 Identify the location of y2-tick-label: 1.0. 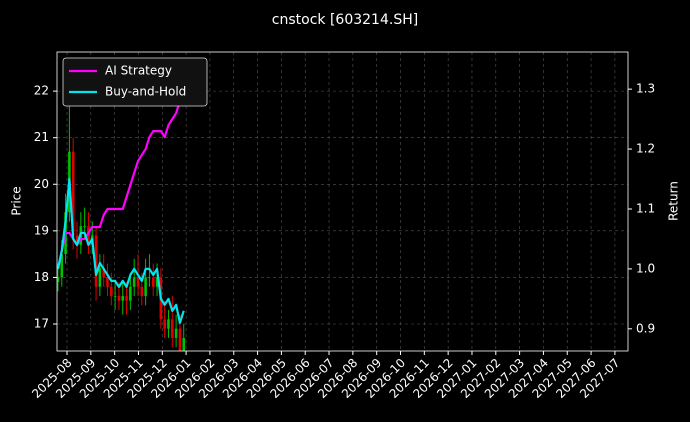
(645, 268).